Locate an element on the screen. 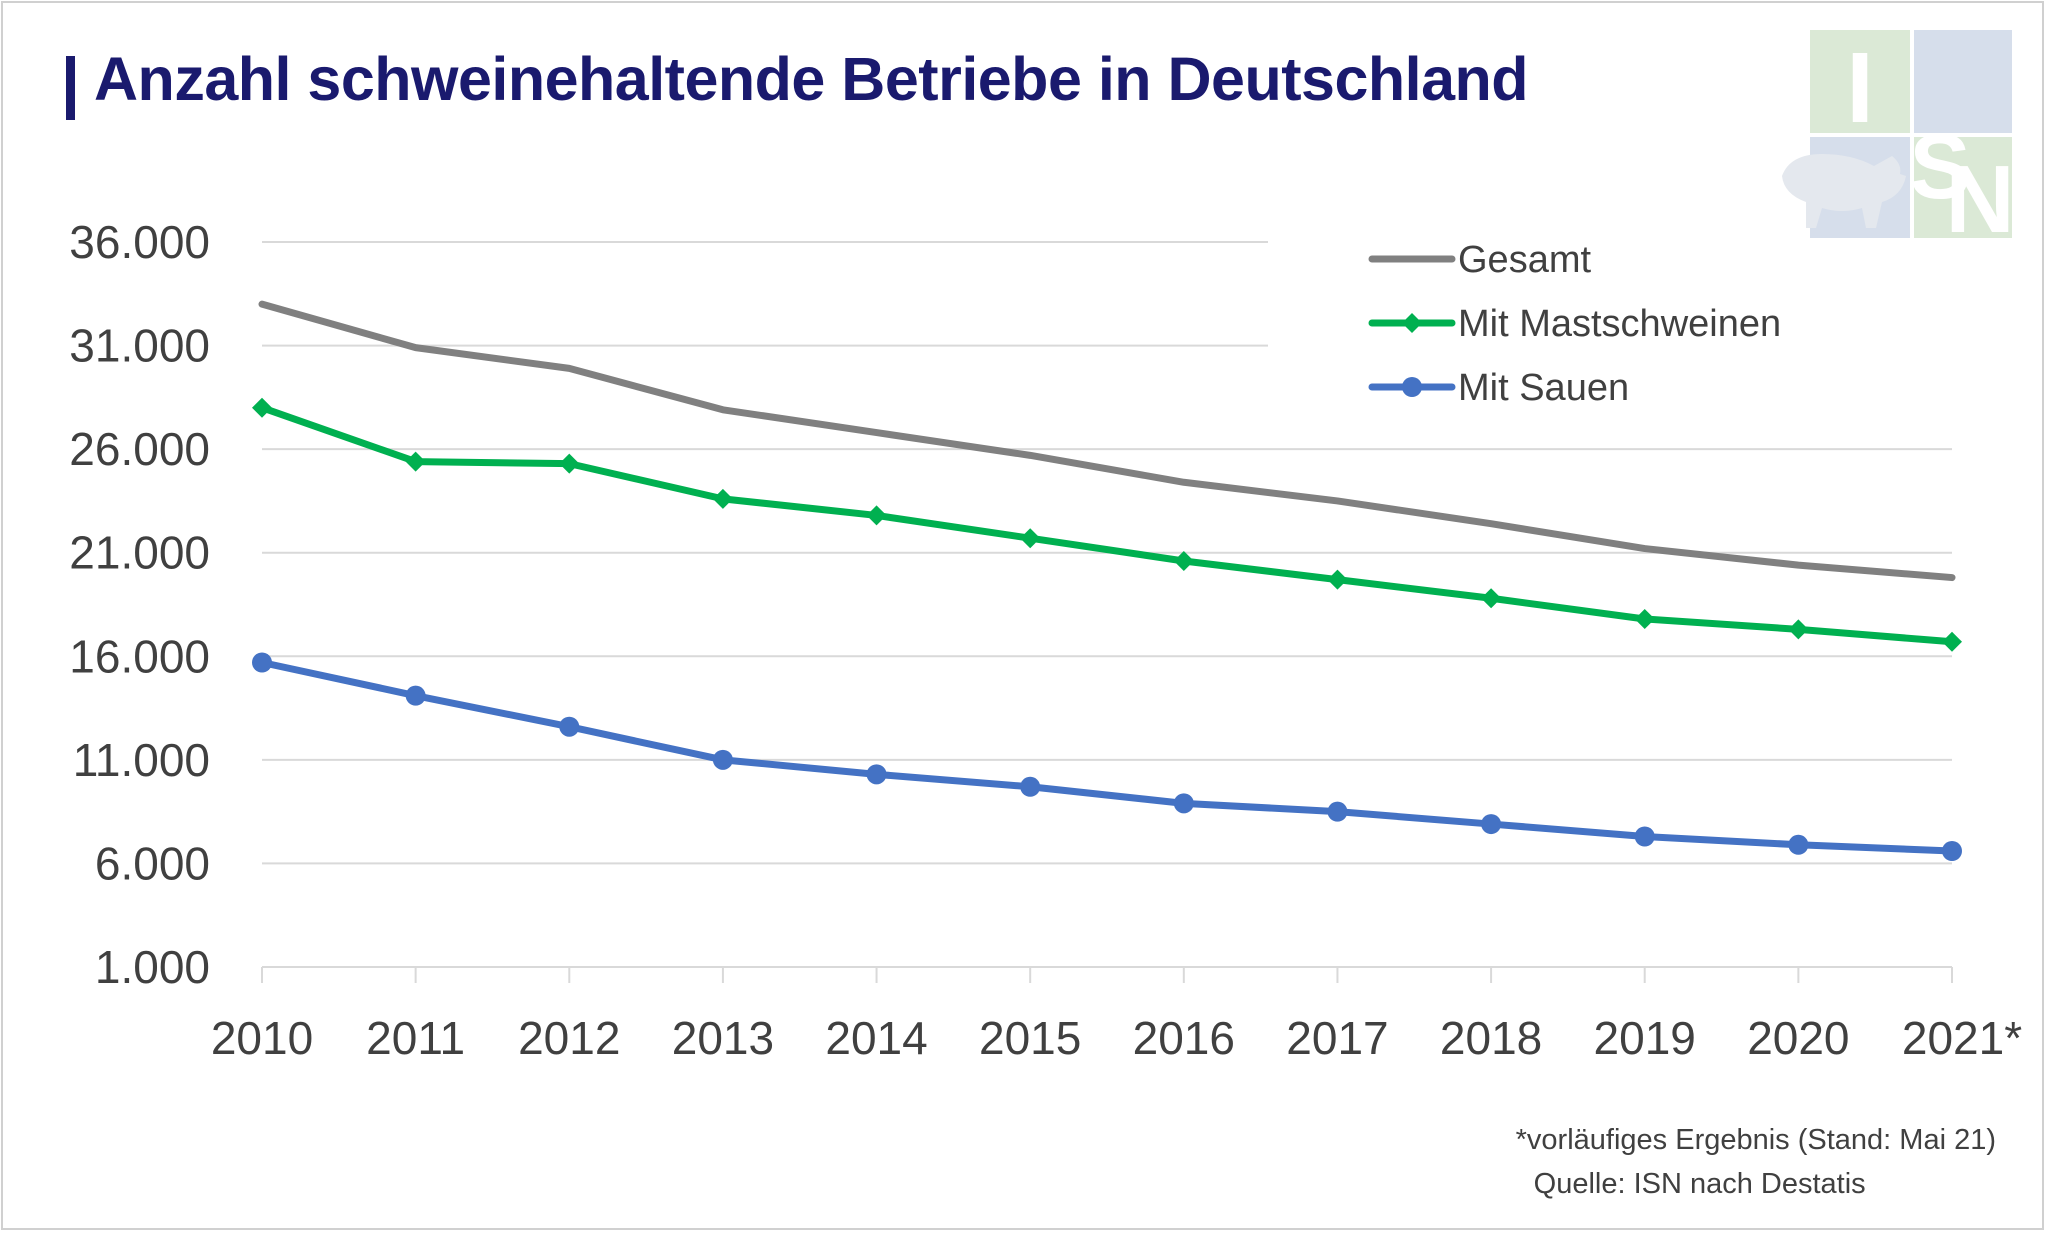  legend-label-sauen: Mit Sauen is located at coordinates (1543, 388).